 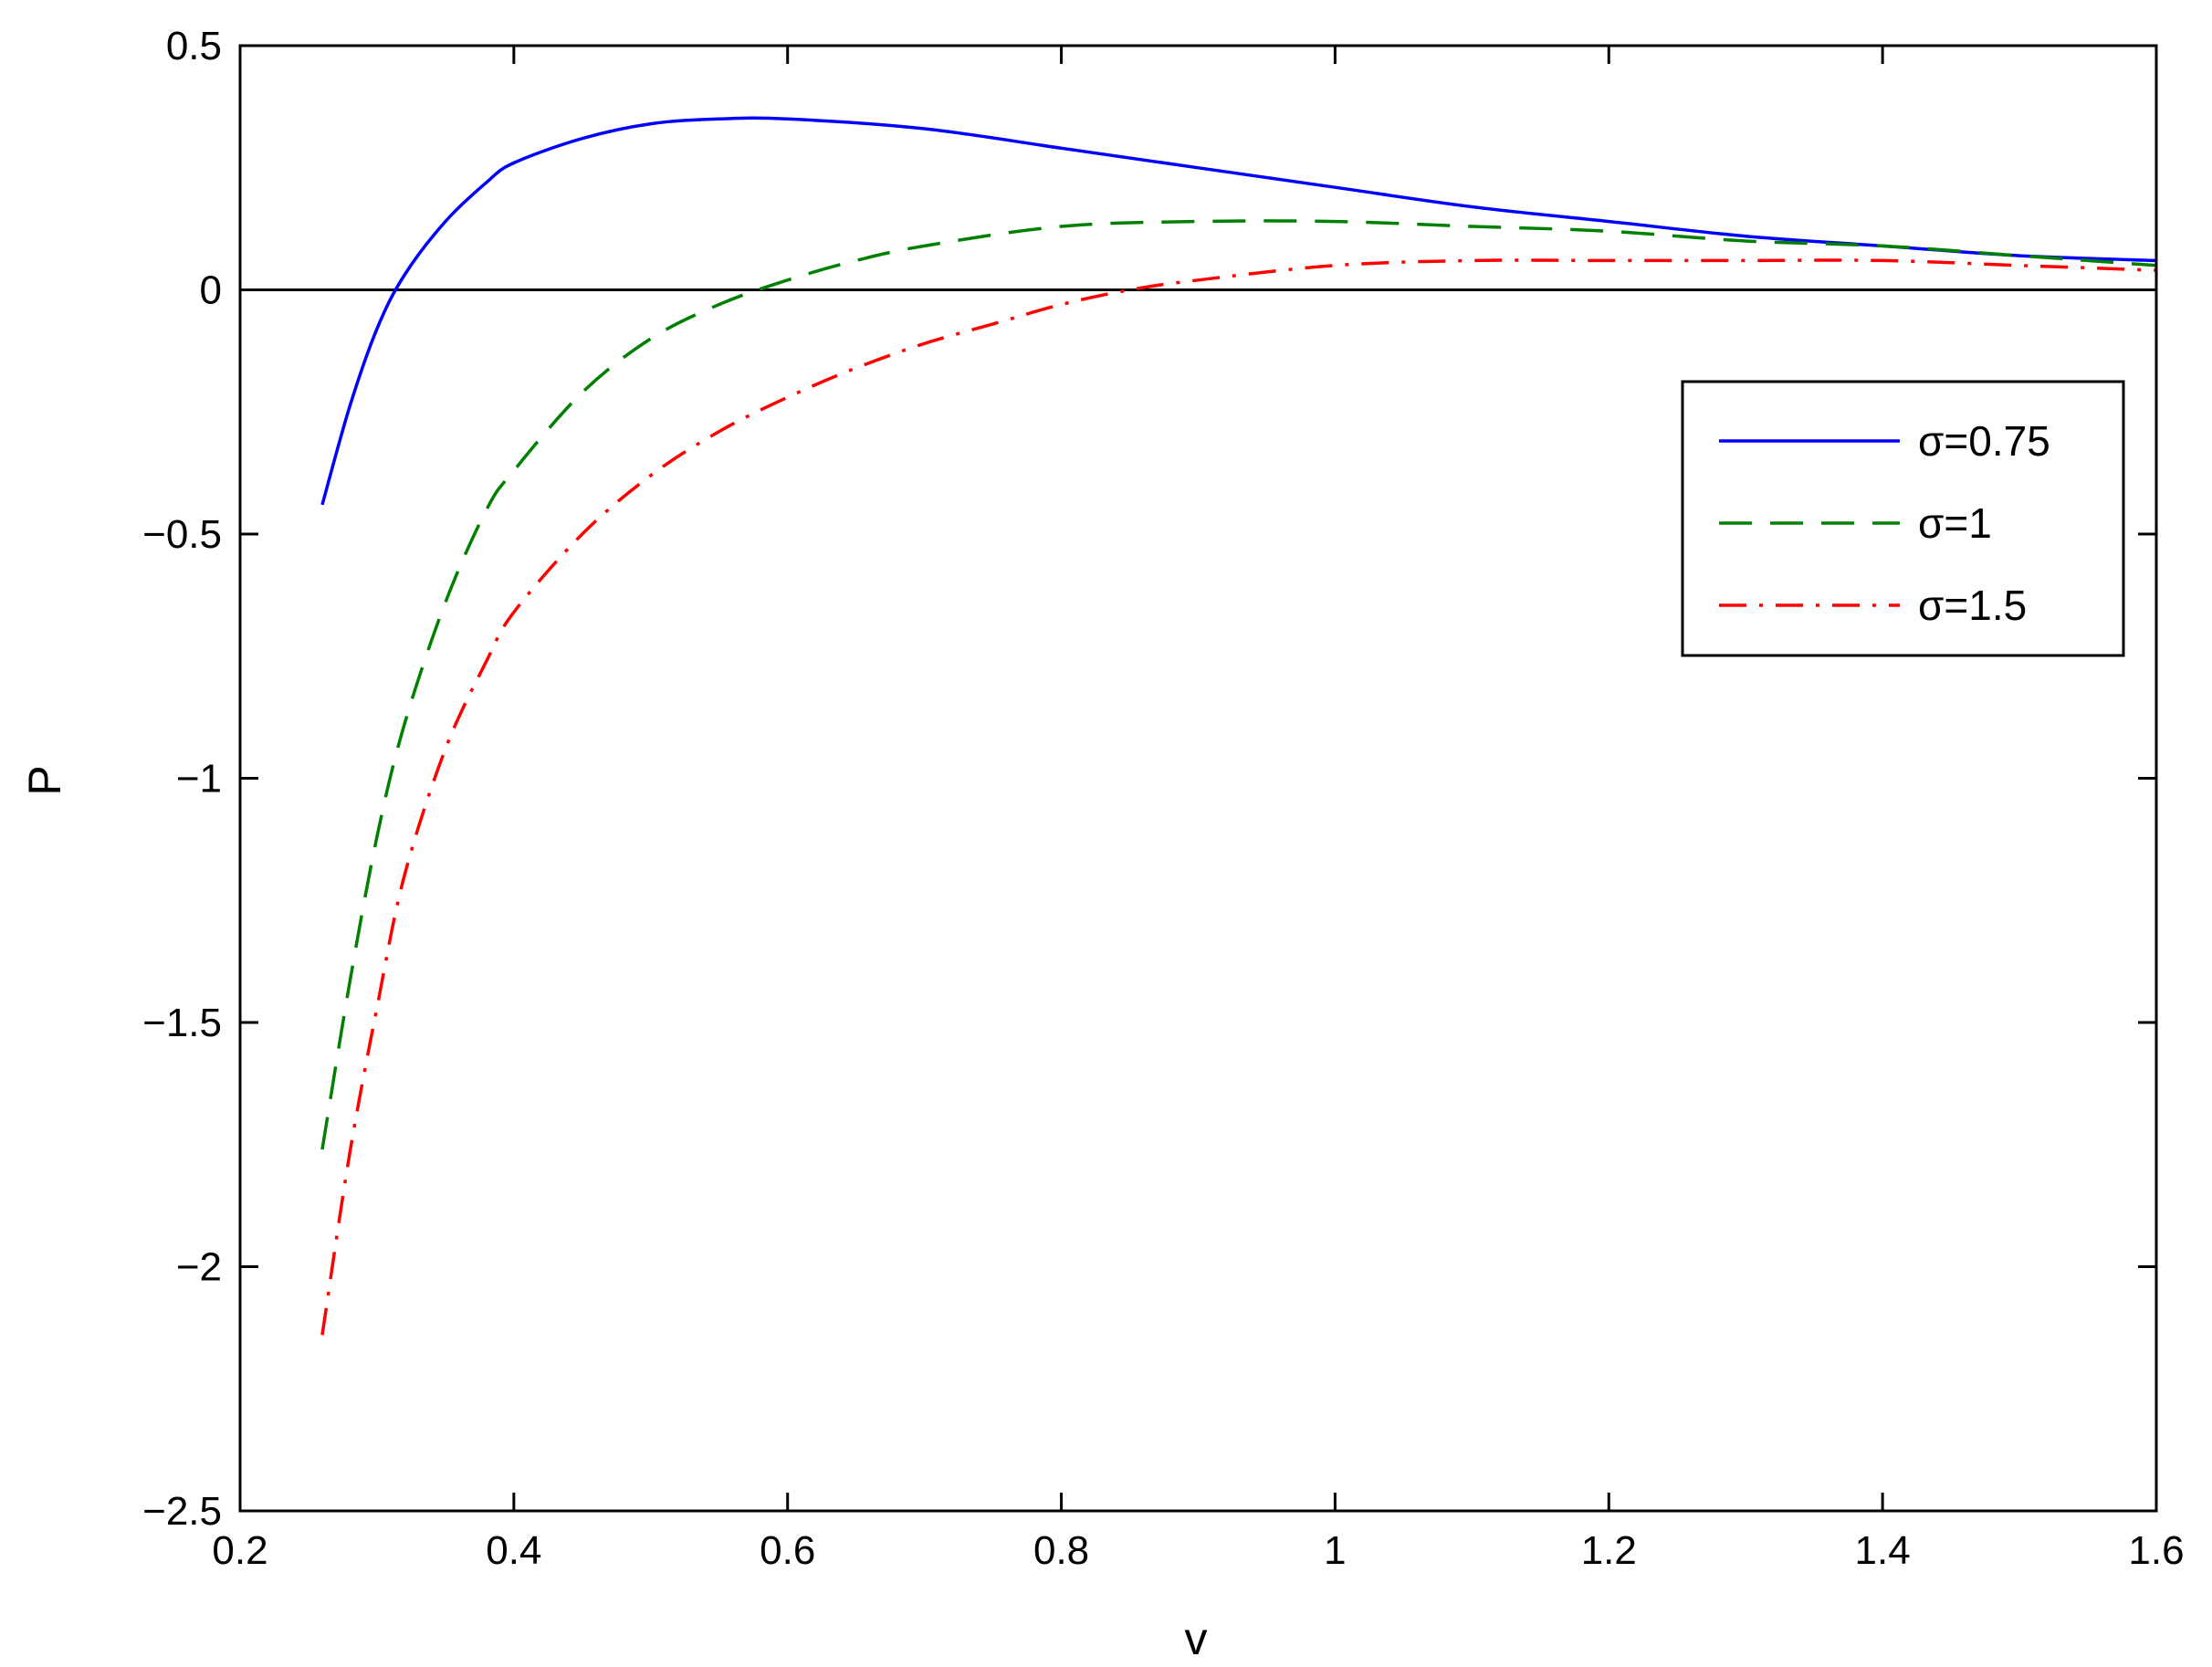 What do you see at coordinates (182, 1511) in the screenshot?
I see `y-tick-label: −2.5` at bounding box center [182, 1511].